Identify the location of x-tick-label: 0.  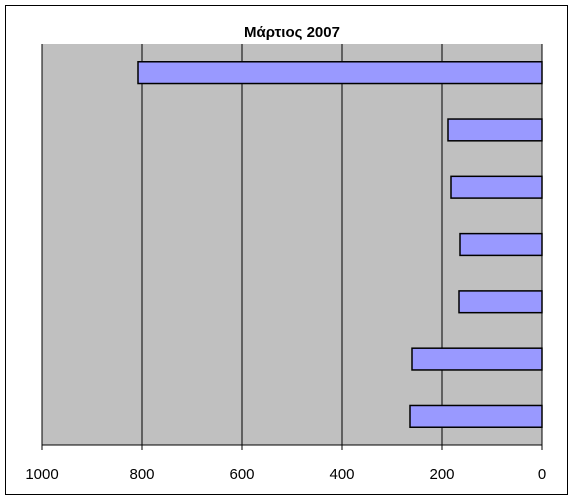
(542, 474).